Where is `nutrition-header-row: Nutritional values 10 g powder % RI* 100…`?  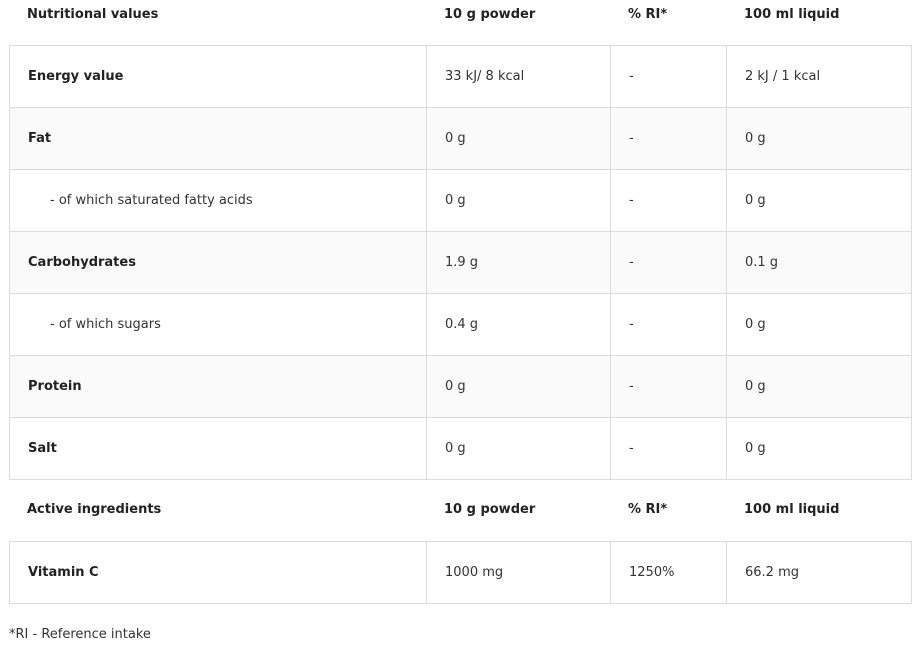
nutrition-header-row: Nutritional values 10 g powder % RI* 100… is located at coordinates (460, 15).